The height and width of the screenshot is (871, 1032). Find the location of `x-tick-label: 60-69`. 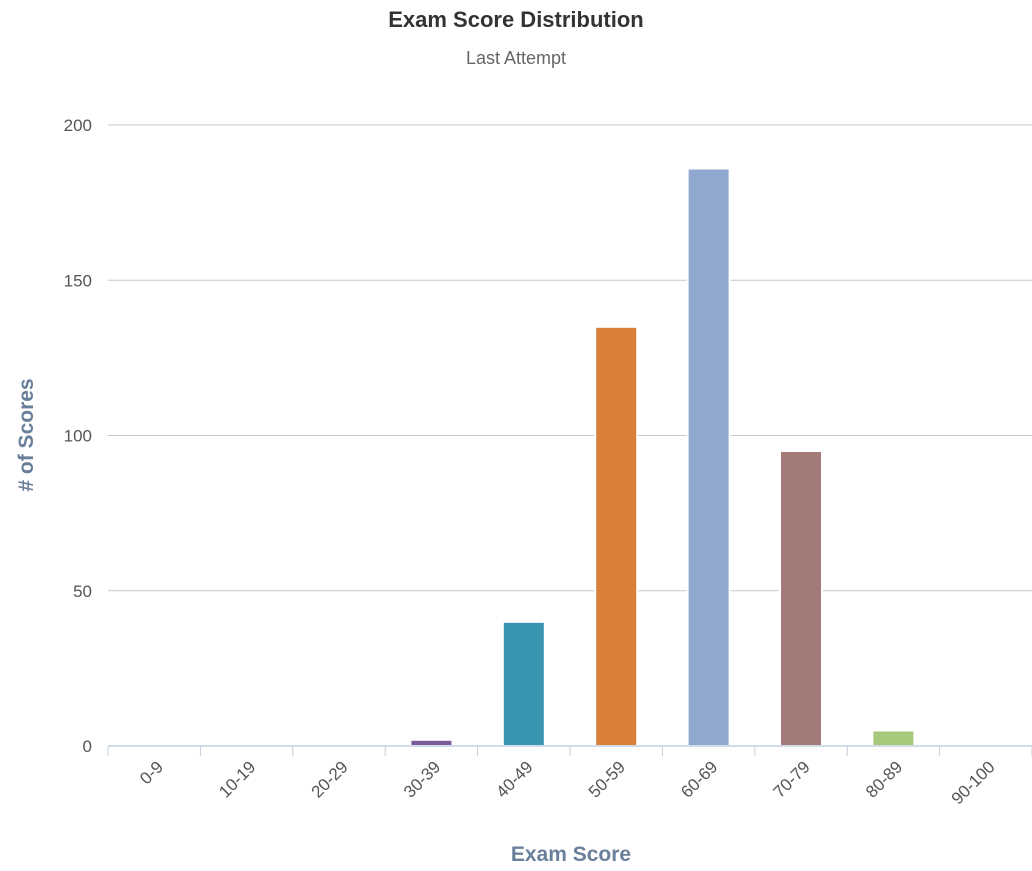

x-tick-label: 60-69 is located at coordinates (699, 779).